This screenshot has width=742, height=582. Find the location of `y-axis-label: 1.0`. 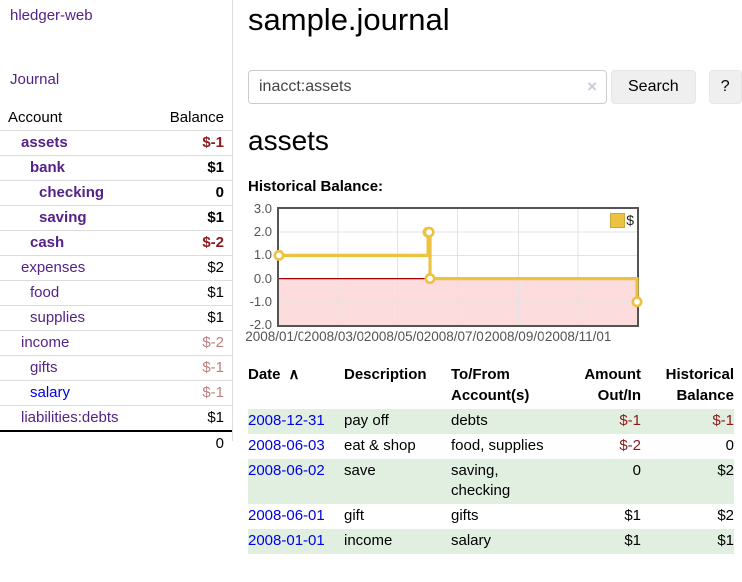

y-axis-label: 1.0 is located at coordinates (262, 255).